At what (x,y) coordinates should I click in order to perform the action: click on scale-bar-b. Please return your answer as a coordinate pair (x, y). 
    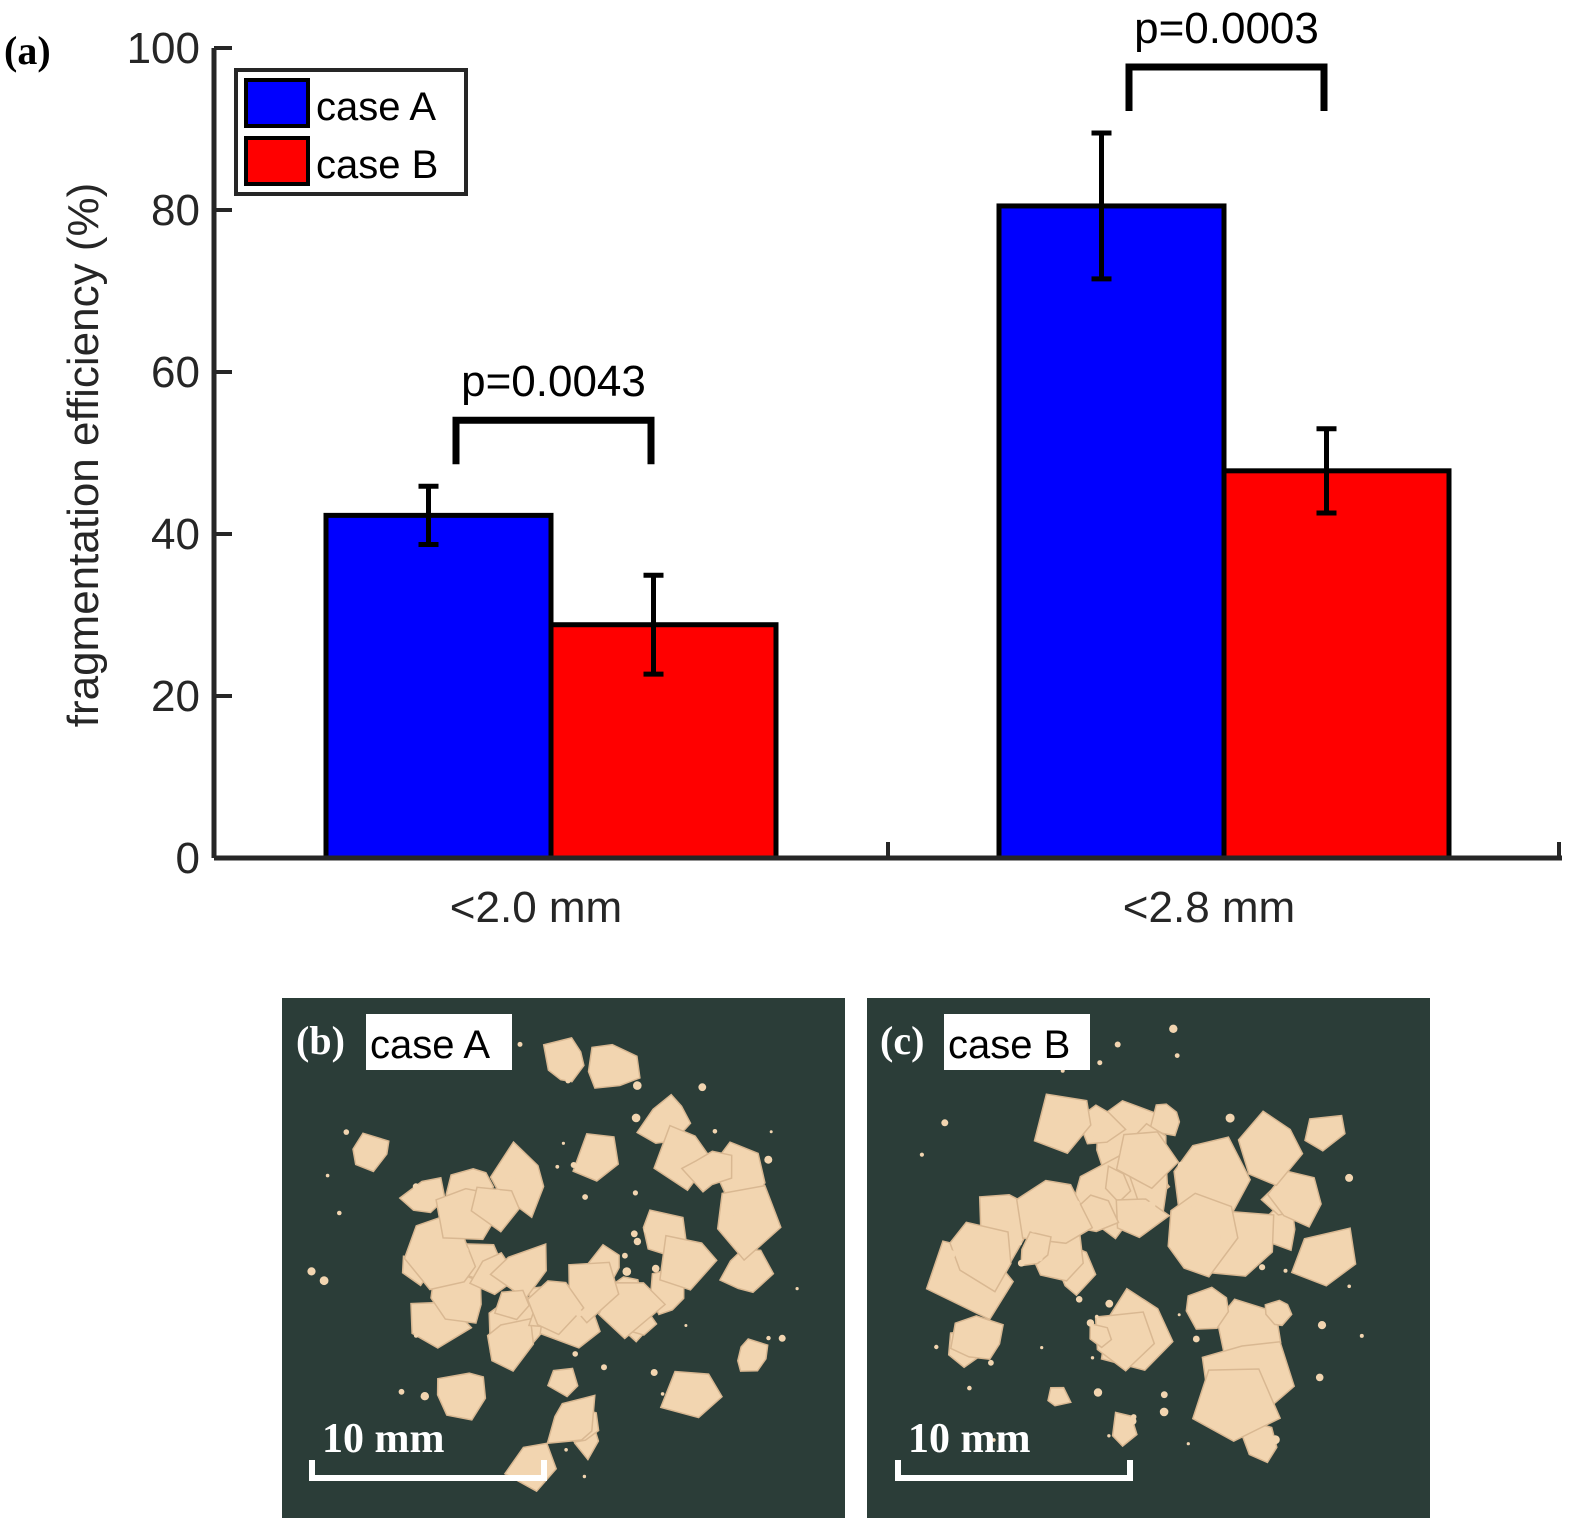
    Looking at the image, I should click on (428, 1470).